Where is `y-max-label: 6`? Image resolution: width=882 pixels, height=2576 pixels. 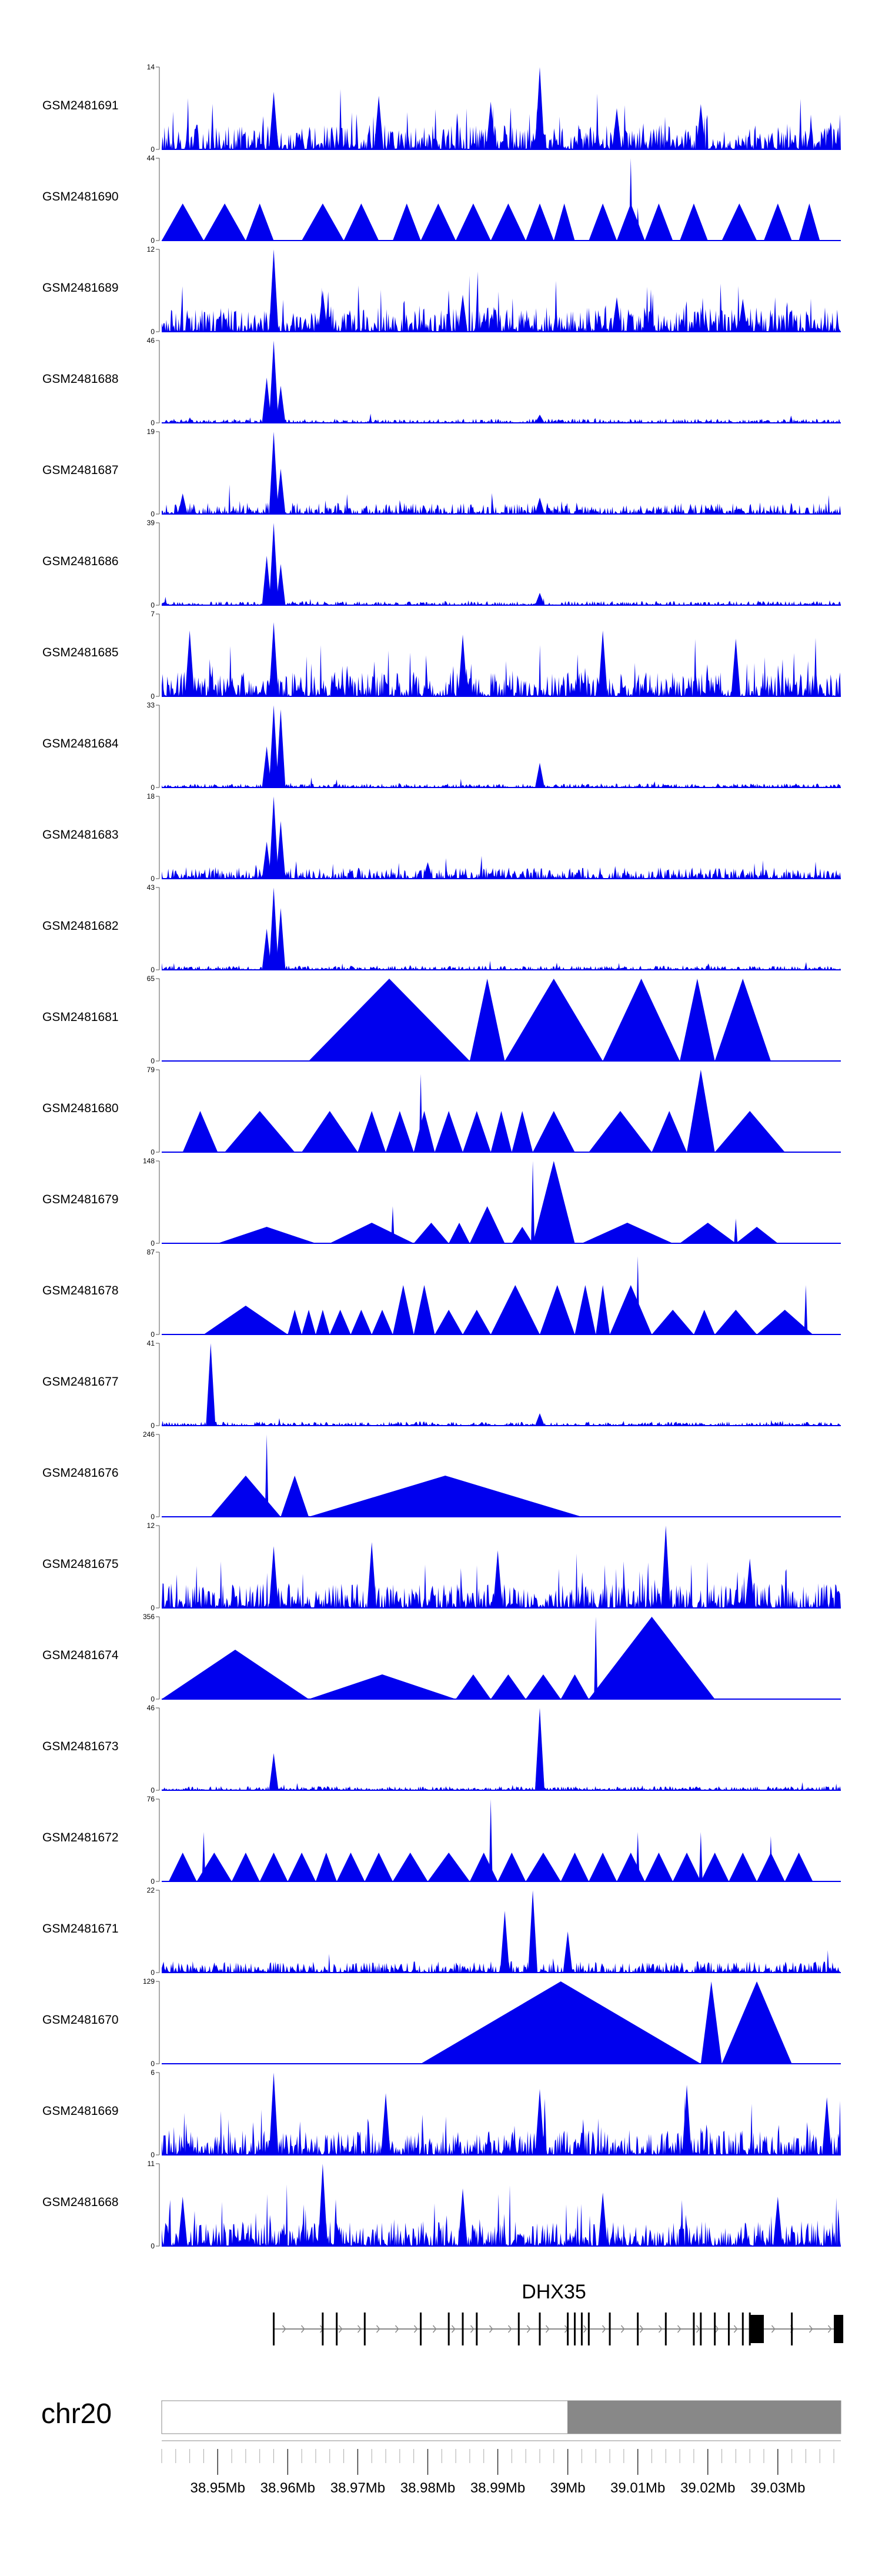 y-max-label: 6 is located at coordinates (153, 2072).